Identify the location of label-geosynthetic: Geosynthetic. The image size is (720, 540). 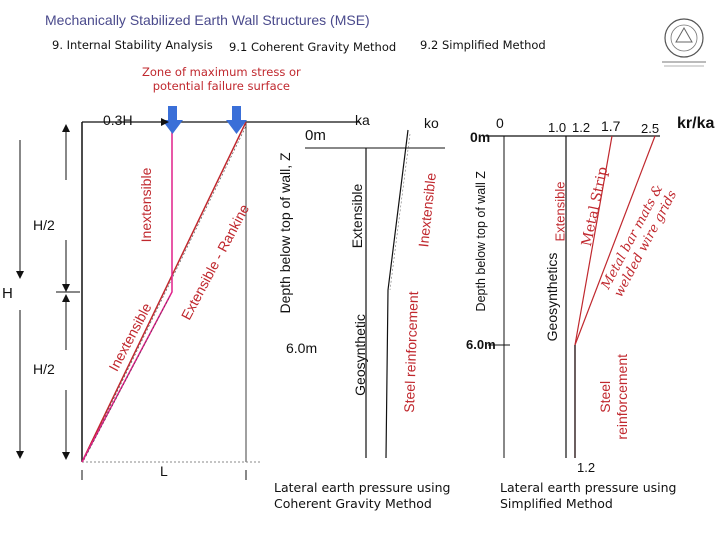
(360, 355).